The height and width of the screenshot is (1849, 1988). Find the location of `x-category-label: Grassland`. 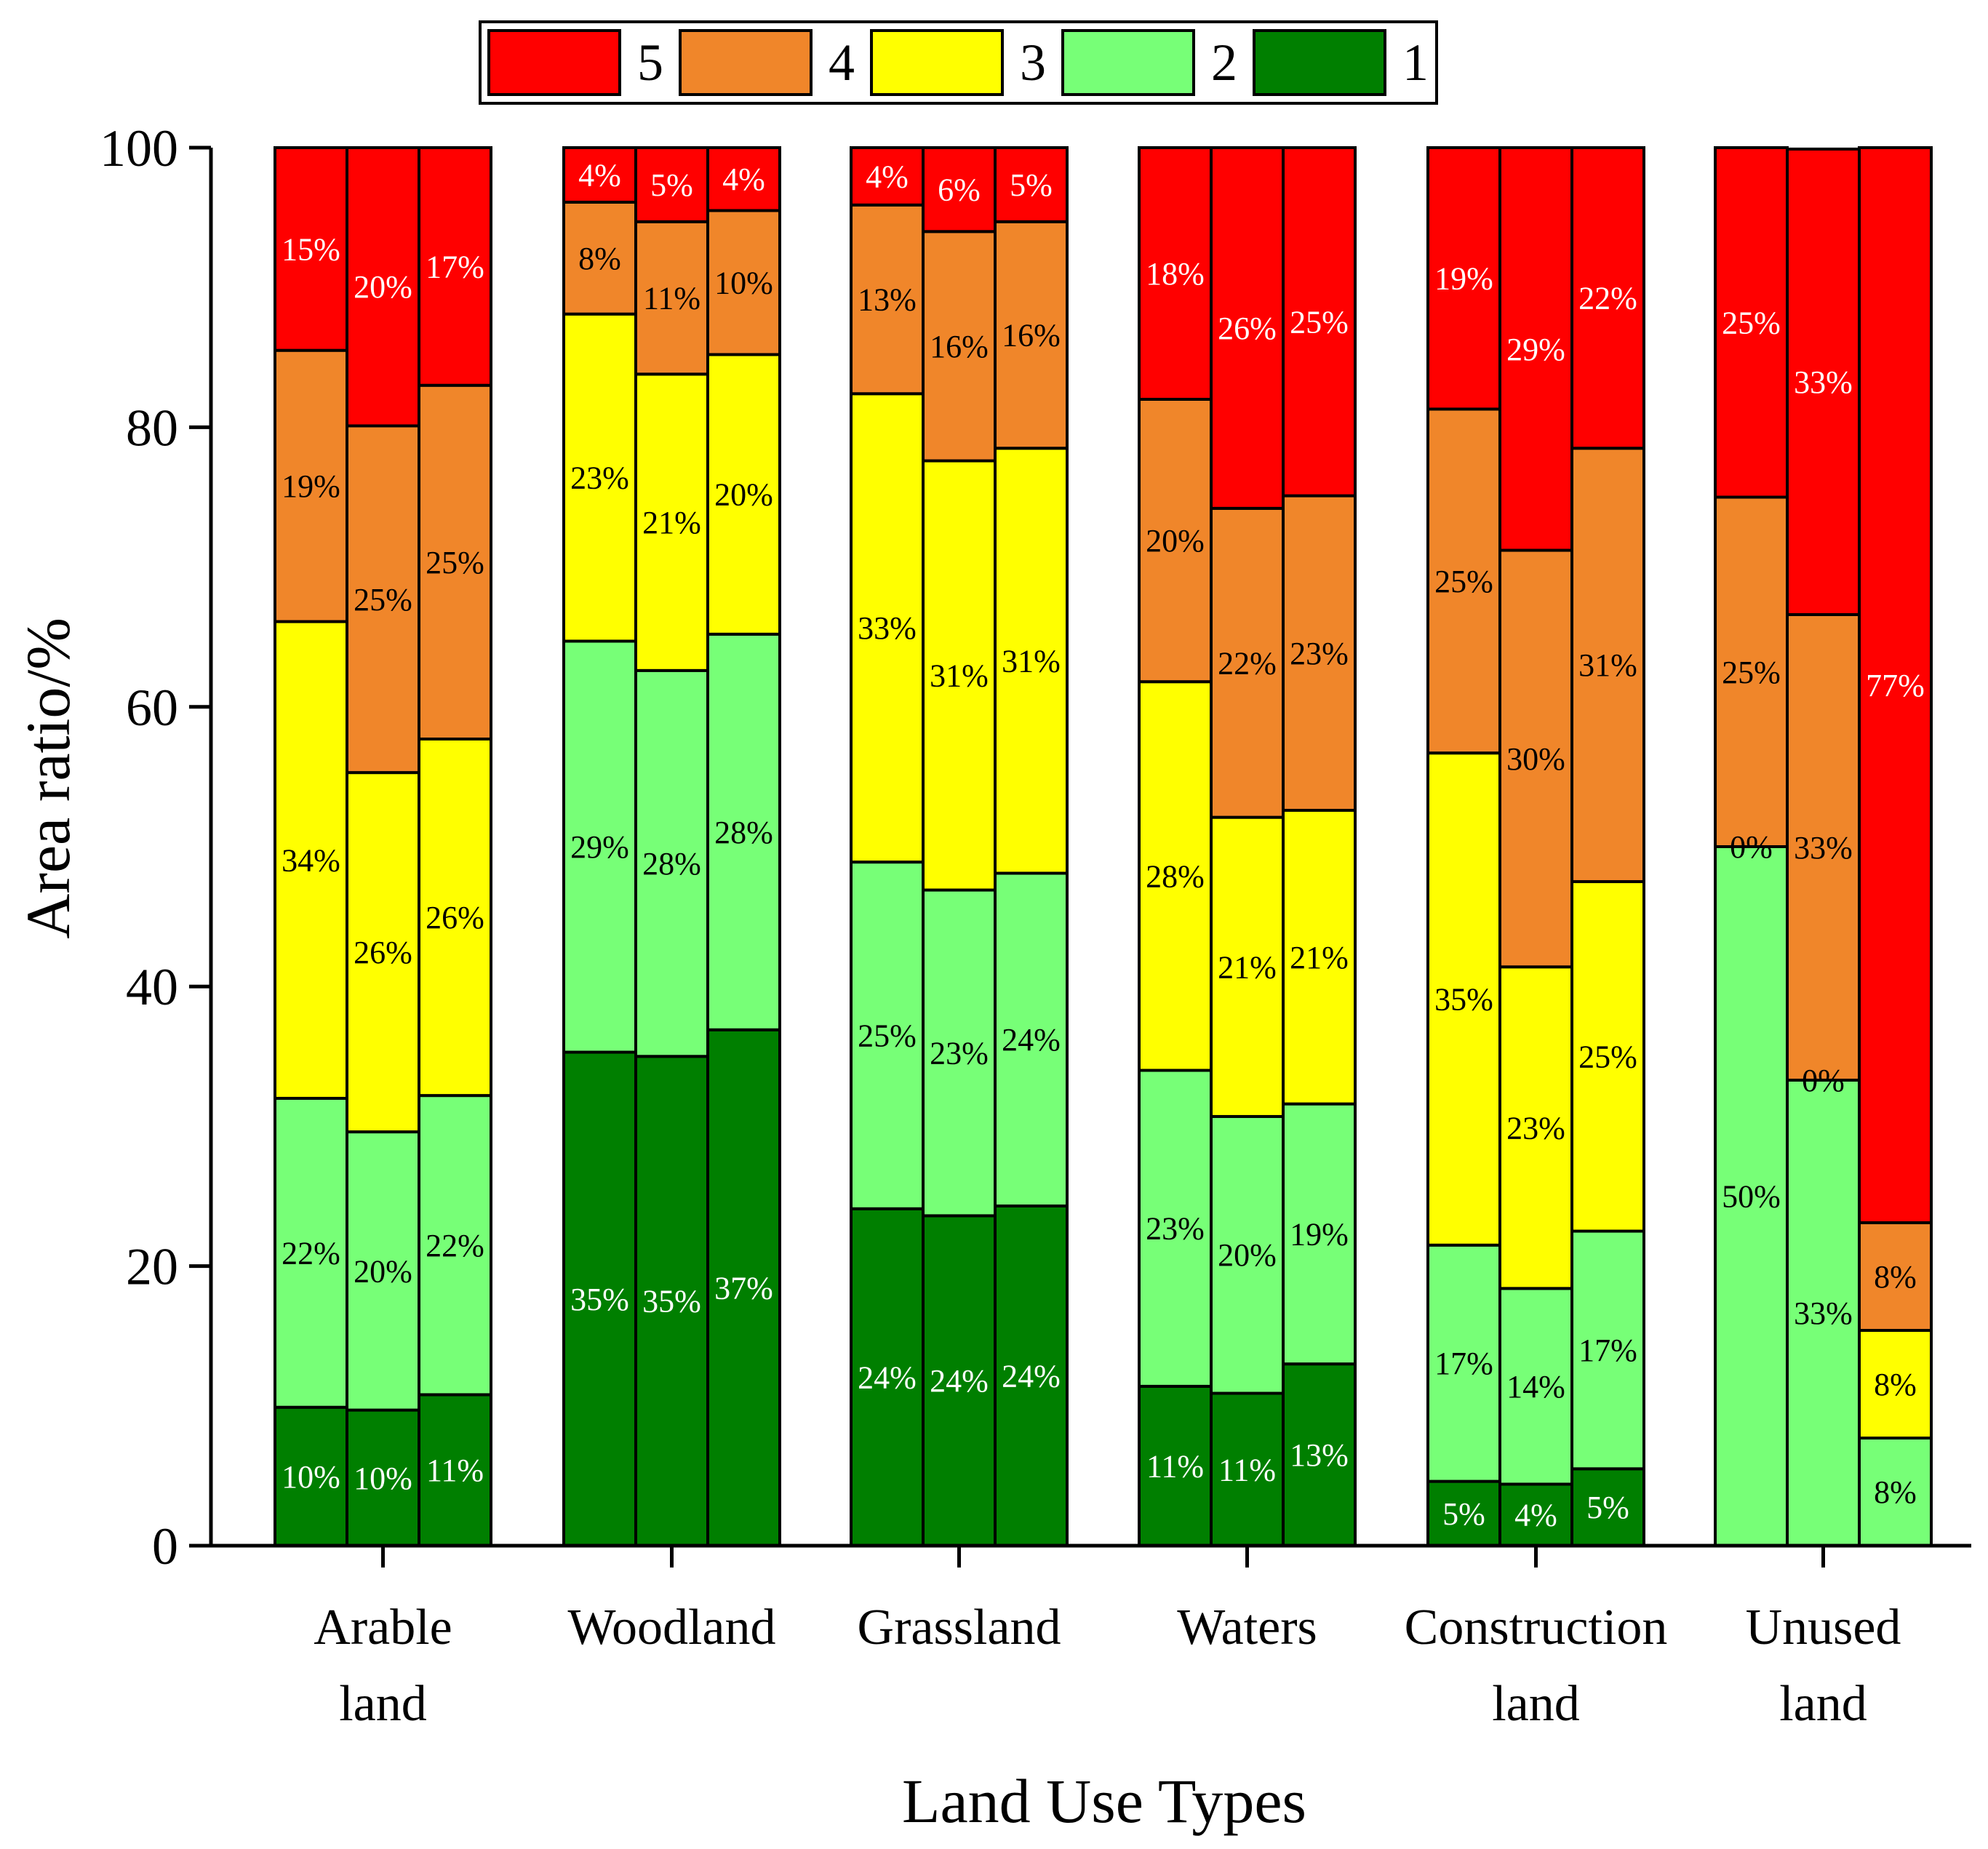

x-category-label: Grassland is located at coordinates (959, 1628).